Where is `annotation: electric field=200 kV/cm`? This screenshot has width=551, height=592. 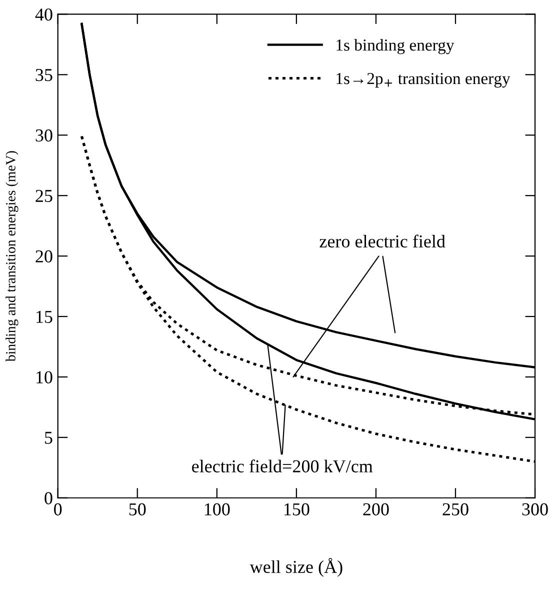
annotation: electric field=200 kV/cm is located at coordinates (282, 466).